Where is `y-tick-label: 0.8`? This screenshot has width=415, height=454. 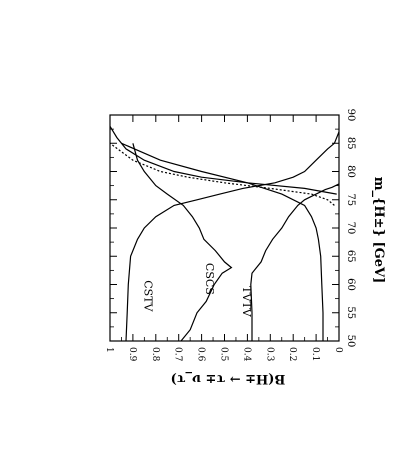 y-tick-label: 0.8 is located at coordinates (155, 354).